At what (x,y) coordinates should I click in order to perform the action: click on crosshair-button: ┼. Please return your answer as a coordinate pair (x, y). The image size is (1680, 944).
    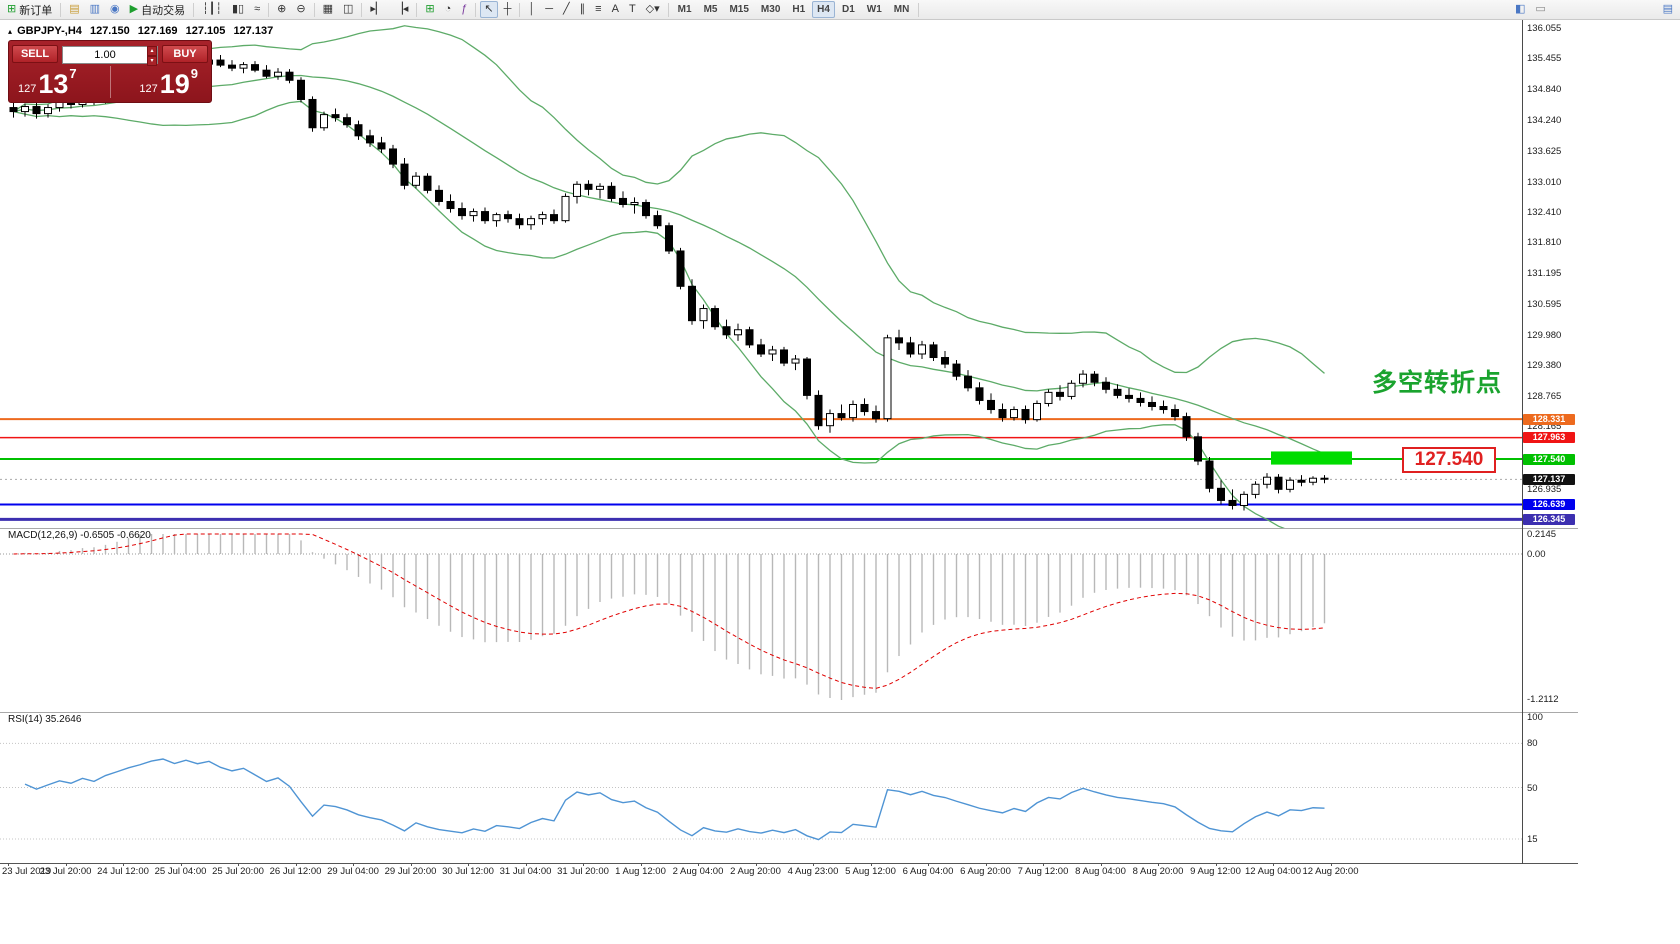
    Looking at the image, I should click on (508, 9).